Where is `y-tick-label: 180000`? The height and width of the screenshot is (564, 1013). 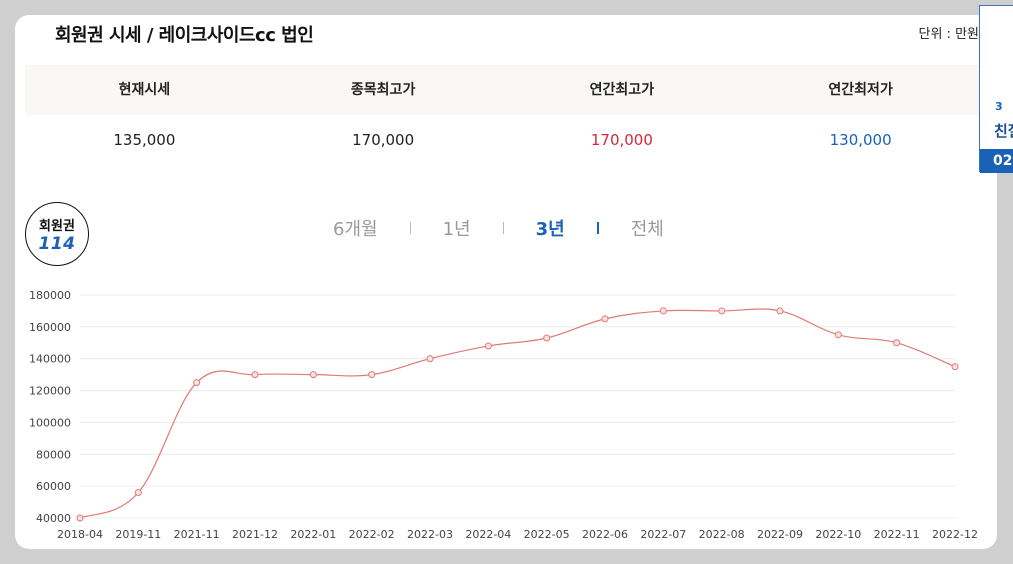 y-tick-label: 180000 is located at coordinates (50, 295).